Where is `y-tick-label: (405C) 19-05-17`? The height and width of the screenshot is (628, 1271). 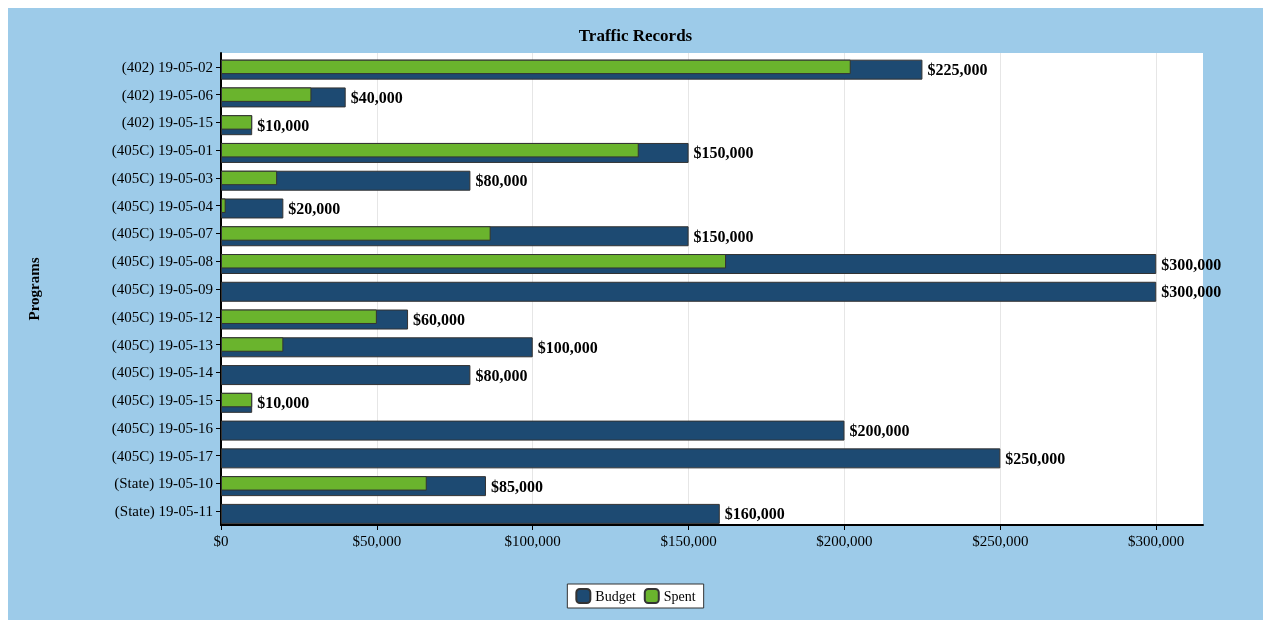
y-tick-label: (405C) 19-05-17 is located at coordinates (162, 456).